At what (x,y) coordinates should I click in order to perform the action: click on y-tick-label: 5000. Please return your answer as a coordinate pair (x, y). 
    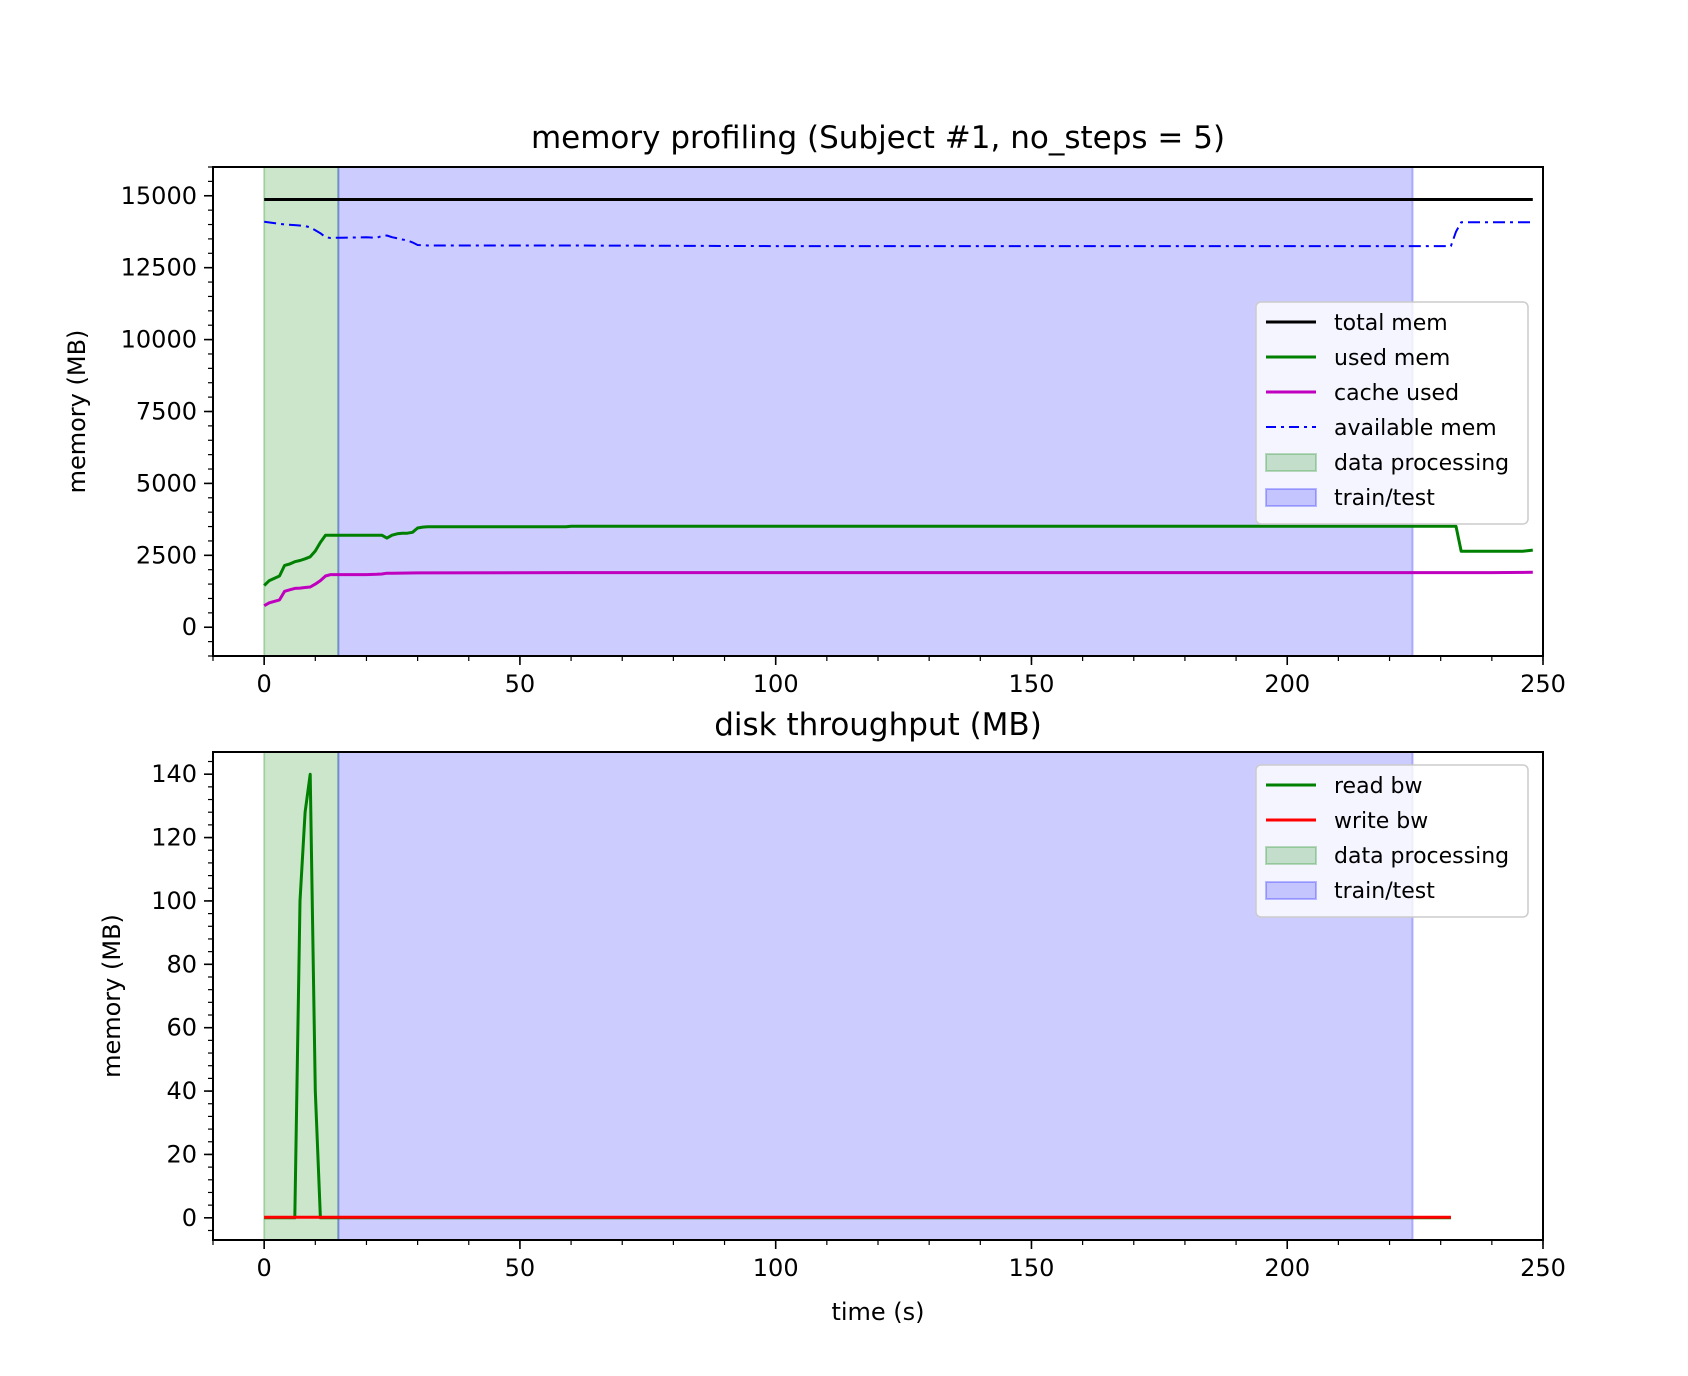
    Looking at the image, I should click on (166, 483).